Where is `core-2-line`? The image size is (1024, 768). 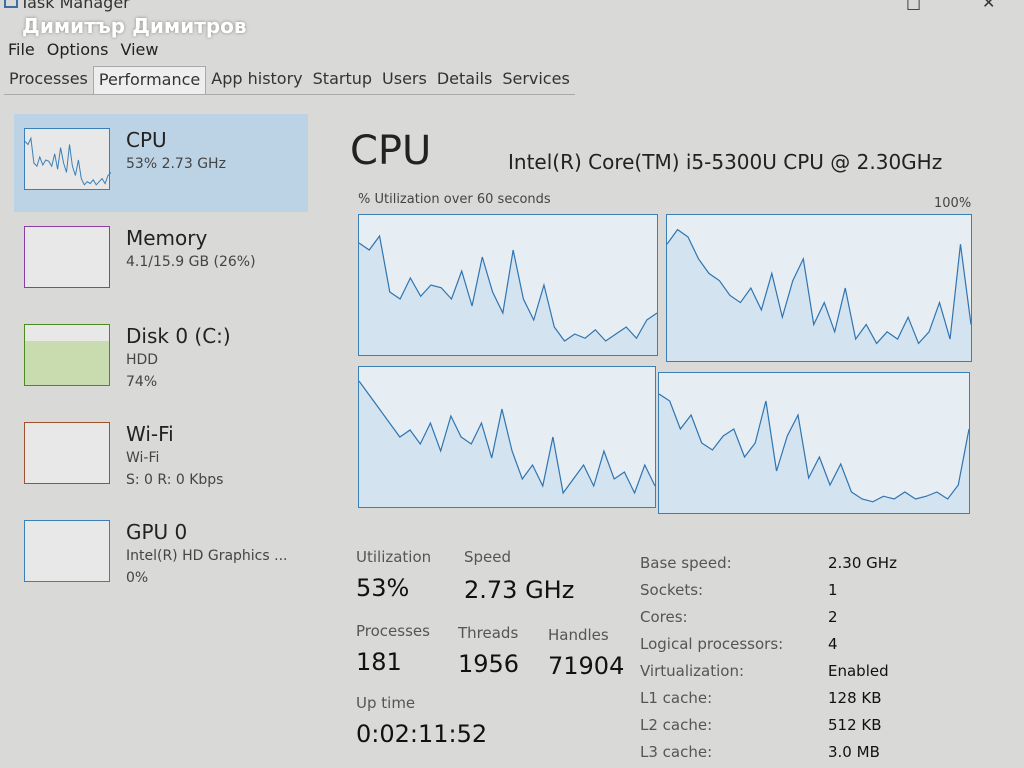
core-2-line is located at coordinates (507, 437).